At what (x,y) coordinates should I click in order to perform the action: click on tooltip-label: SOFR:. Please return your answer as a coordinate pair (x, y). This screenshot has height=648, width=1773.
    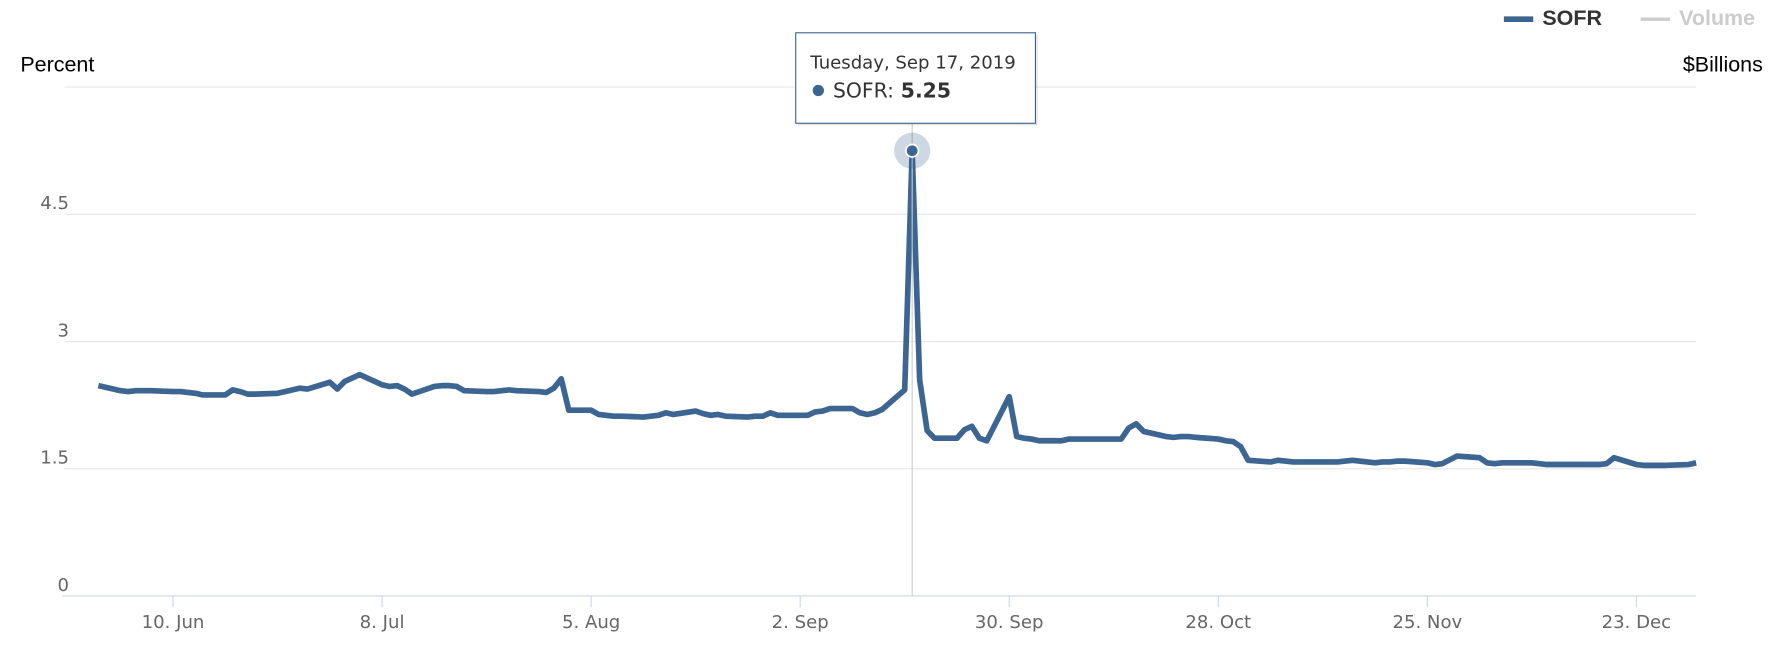
    Looking at the image, I should click on (863, 91).